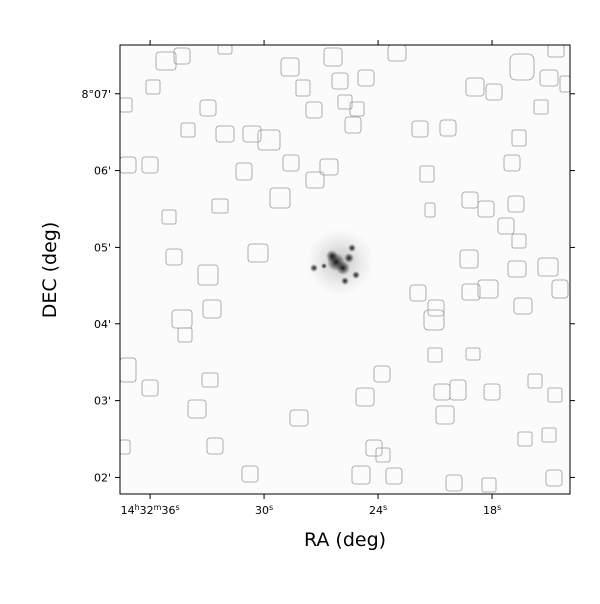 The width and height of the screenshot is (600, 604). What do you see at coordinates (345, 540) in the screenshot?
I see `x-axis-label: RA (deg)` at bounding box center [345, 540].